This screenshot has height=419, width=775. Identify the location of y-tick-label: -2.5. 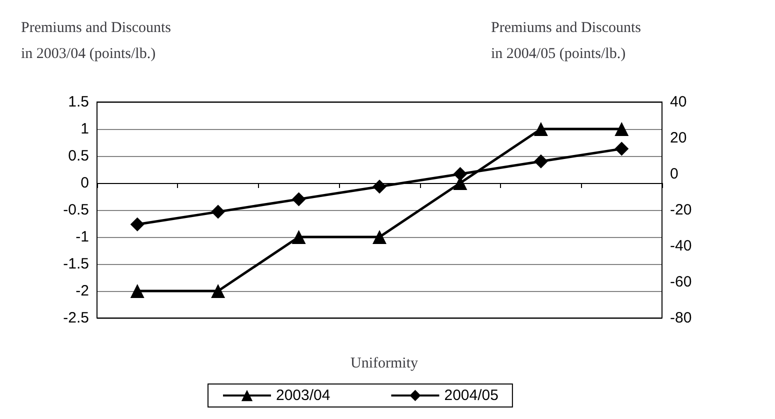
(76, 318).